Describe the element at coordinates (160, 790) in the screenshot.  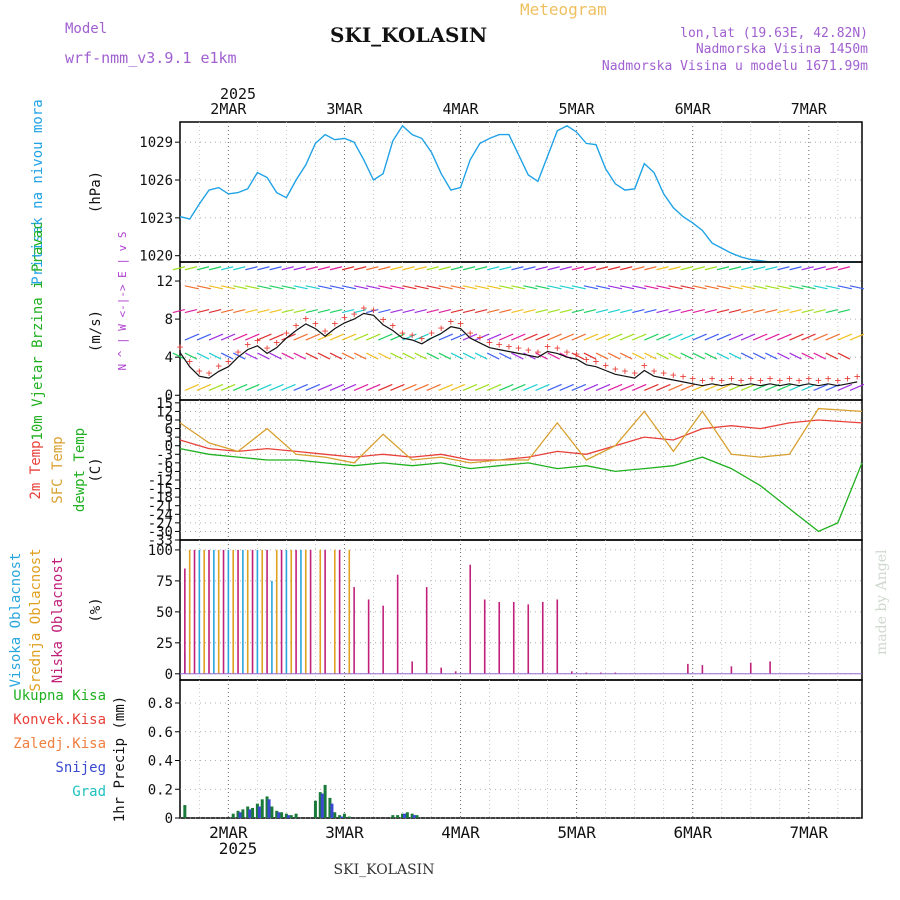
I see `y-tick-label: 0.2` at that location.